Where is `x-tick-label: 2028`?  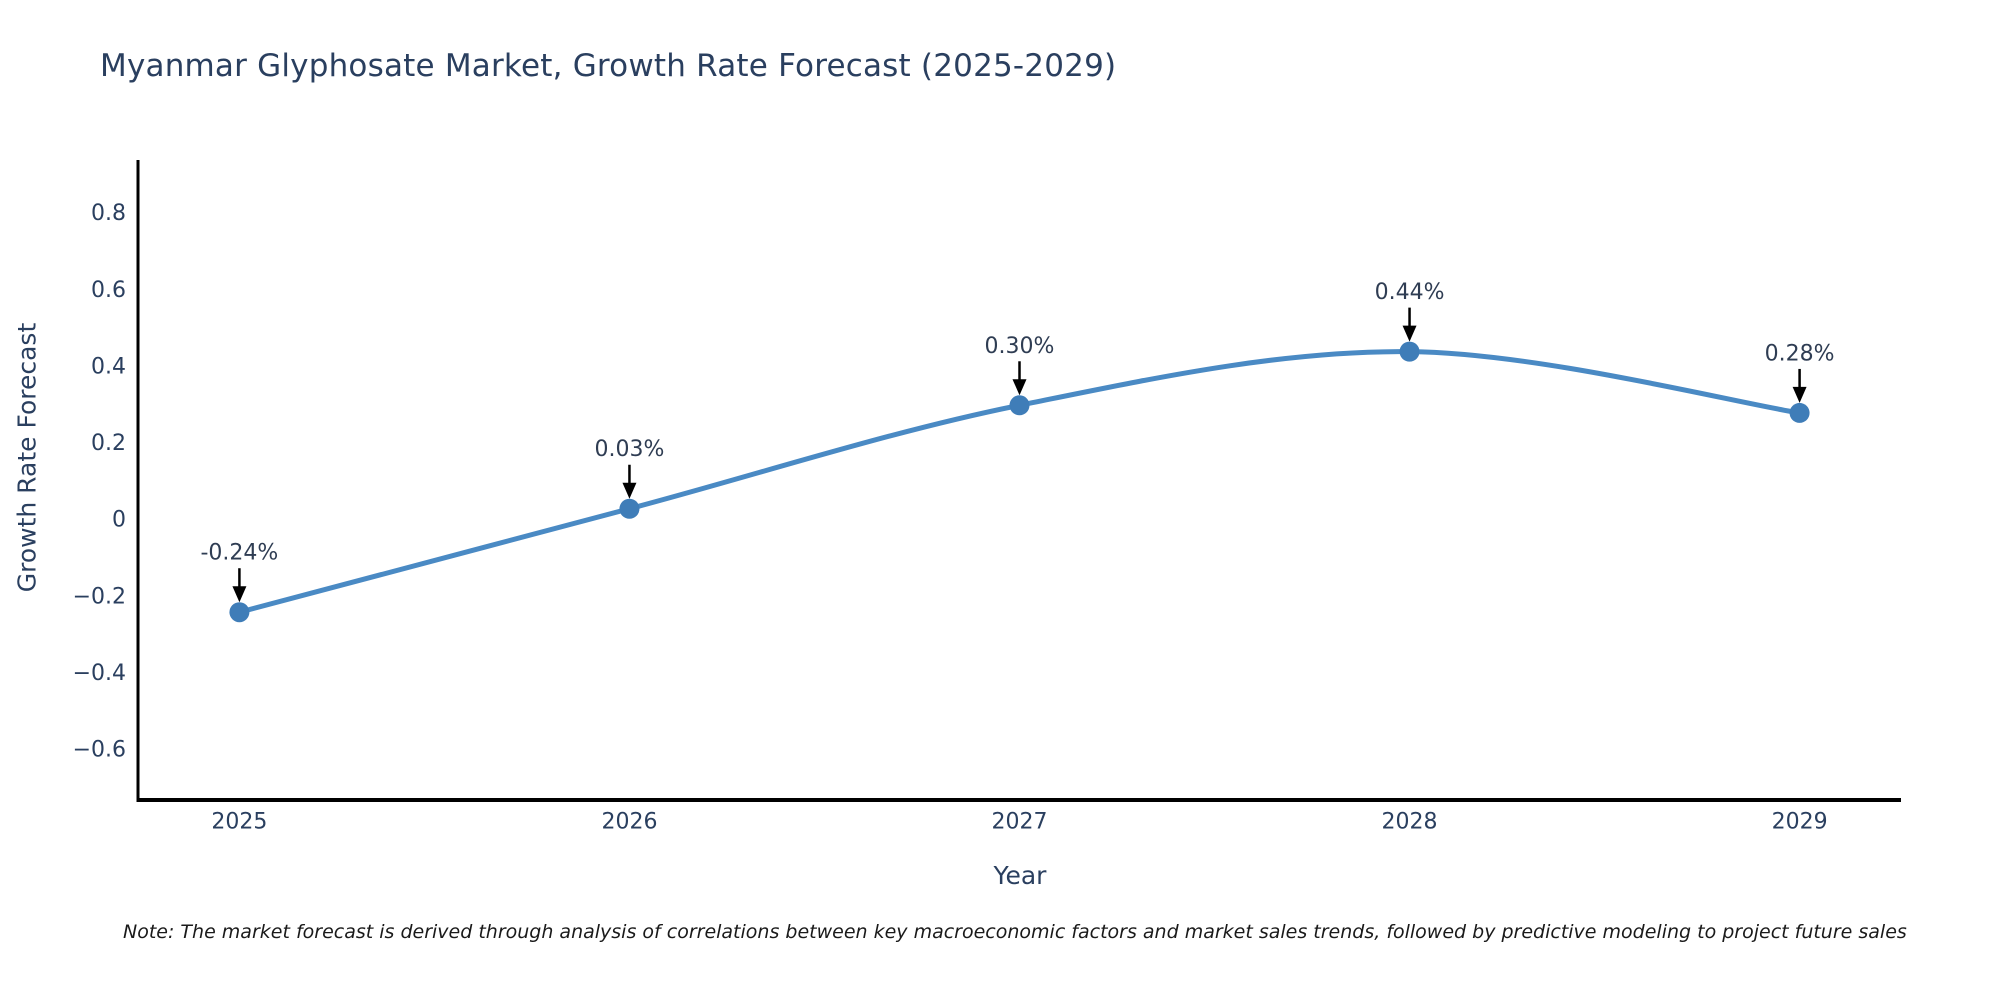 x-tick-label: 2028 is located at coordinates (1410, 822).